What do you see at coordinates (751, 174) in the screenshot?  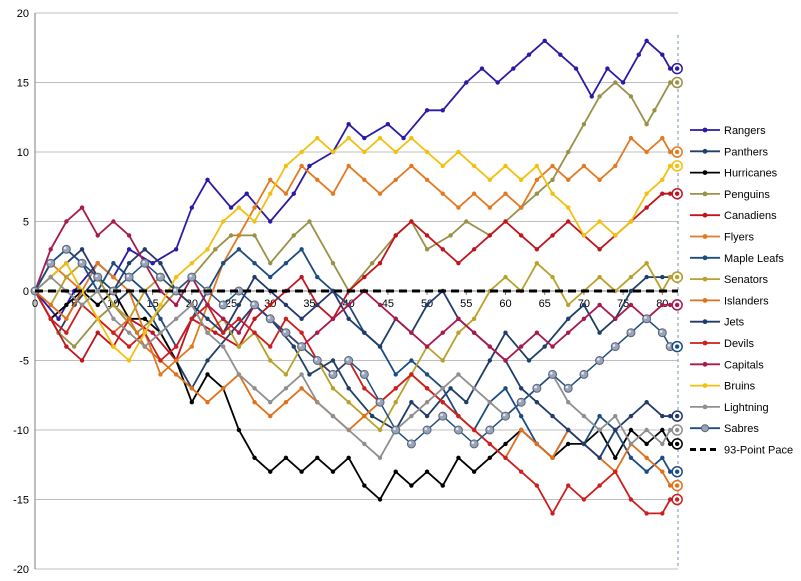 I see `legend-label: Hurricanes` at bounding box center [751, 174].